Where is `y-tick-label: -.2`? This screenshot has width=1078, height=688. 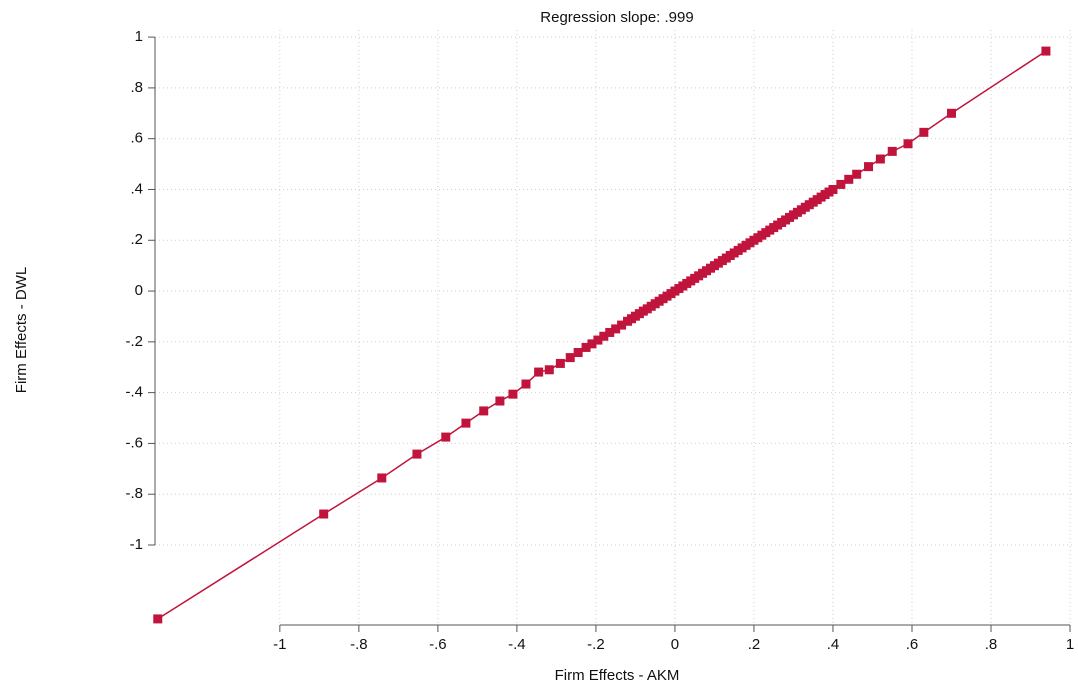
y-tick-label: -.2 is located at coordinates (134, 341).